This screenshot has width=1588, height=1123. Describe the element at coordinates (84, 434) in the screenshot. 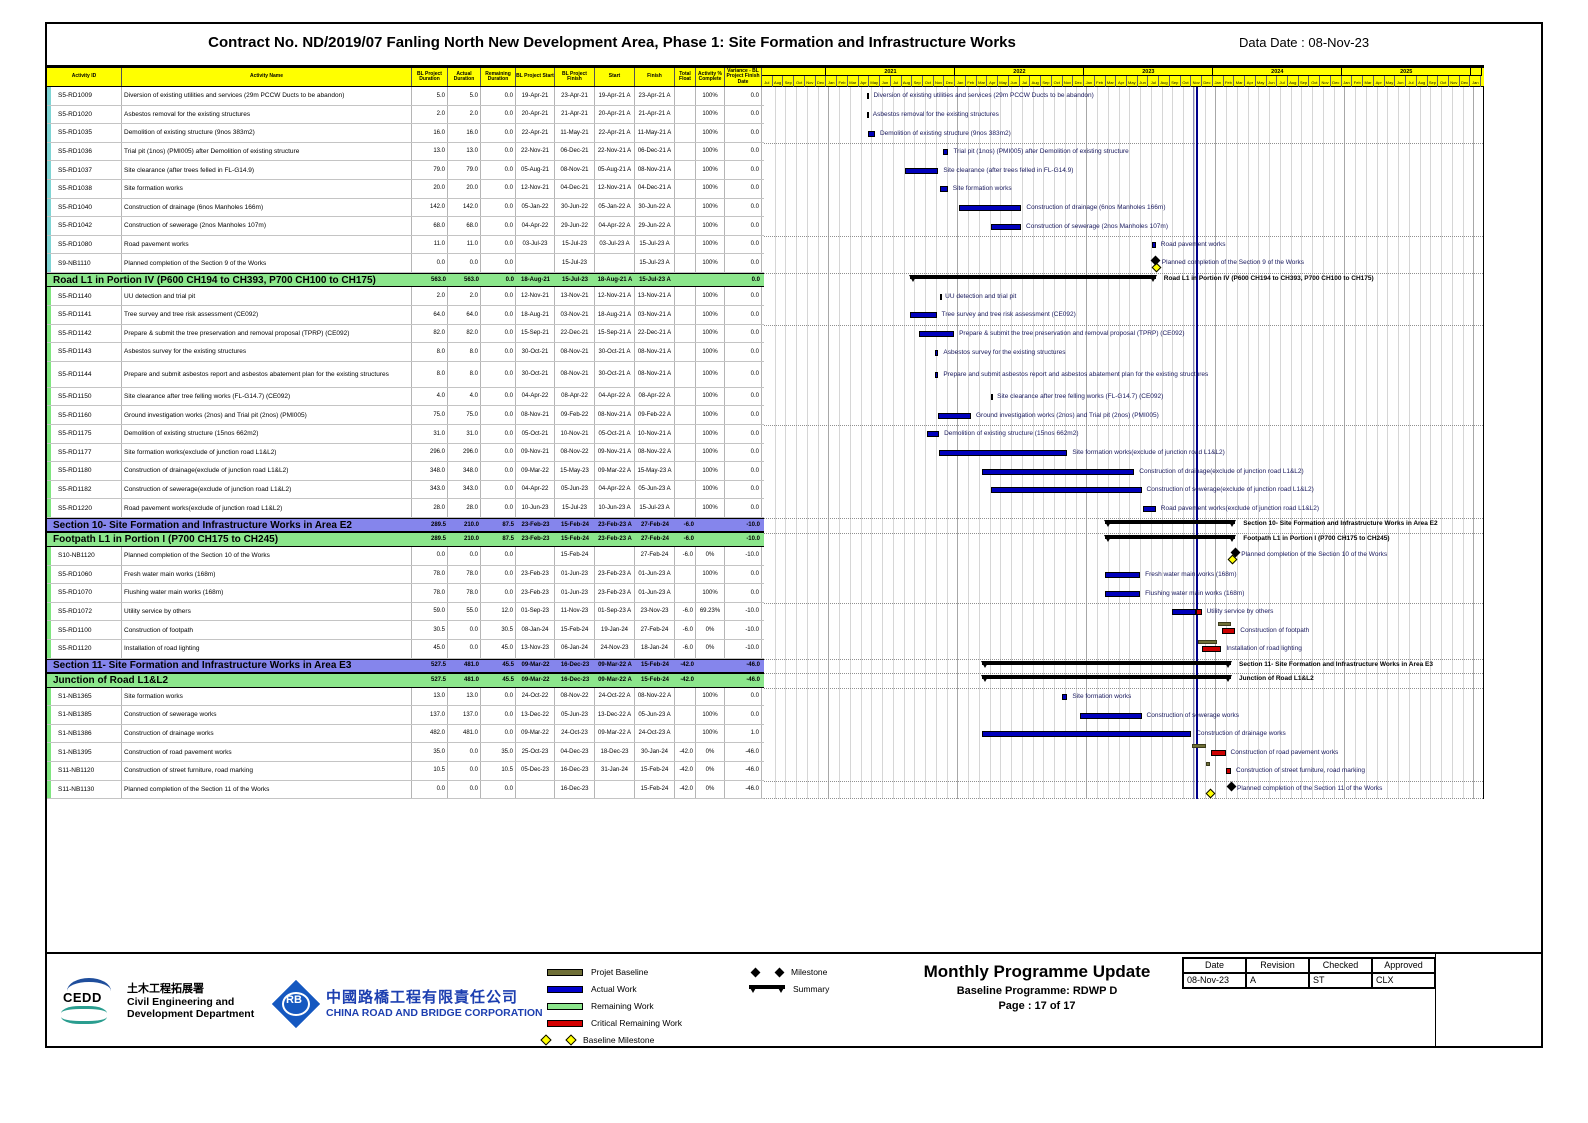

I see `cell-id: S5-RD1175` at that location.